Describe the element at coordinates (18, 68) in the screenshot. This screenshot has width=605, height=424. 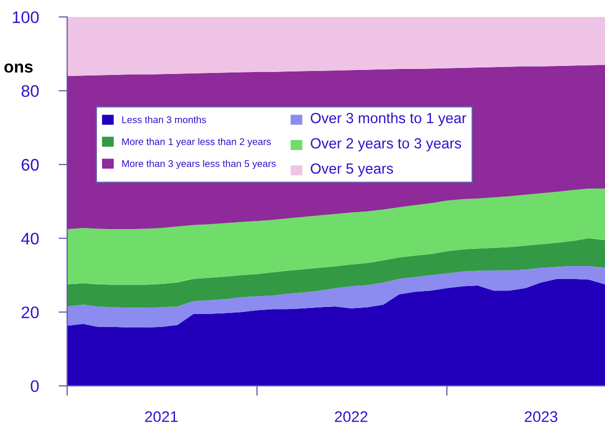
I see `y-axis-title: ons` at that location.